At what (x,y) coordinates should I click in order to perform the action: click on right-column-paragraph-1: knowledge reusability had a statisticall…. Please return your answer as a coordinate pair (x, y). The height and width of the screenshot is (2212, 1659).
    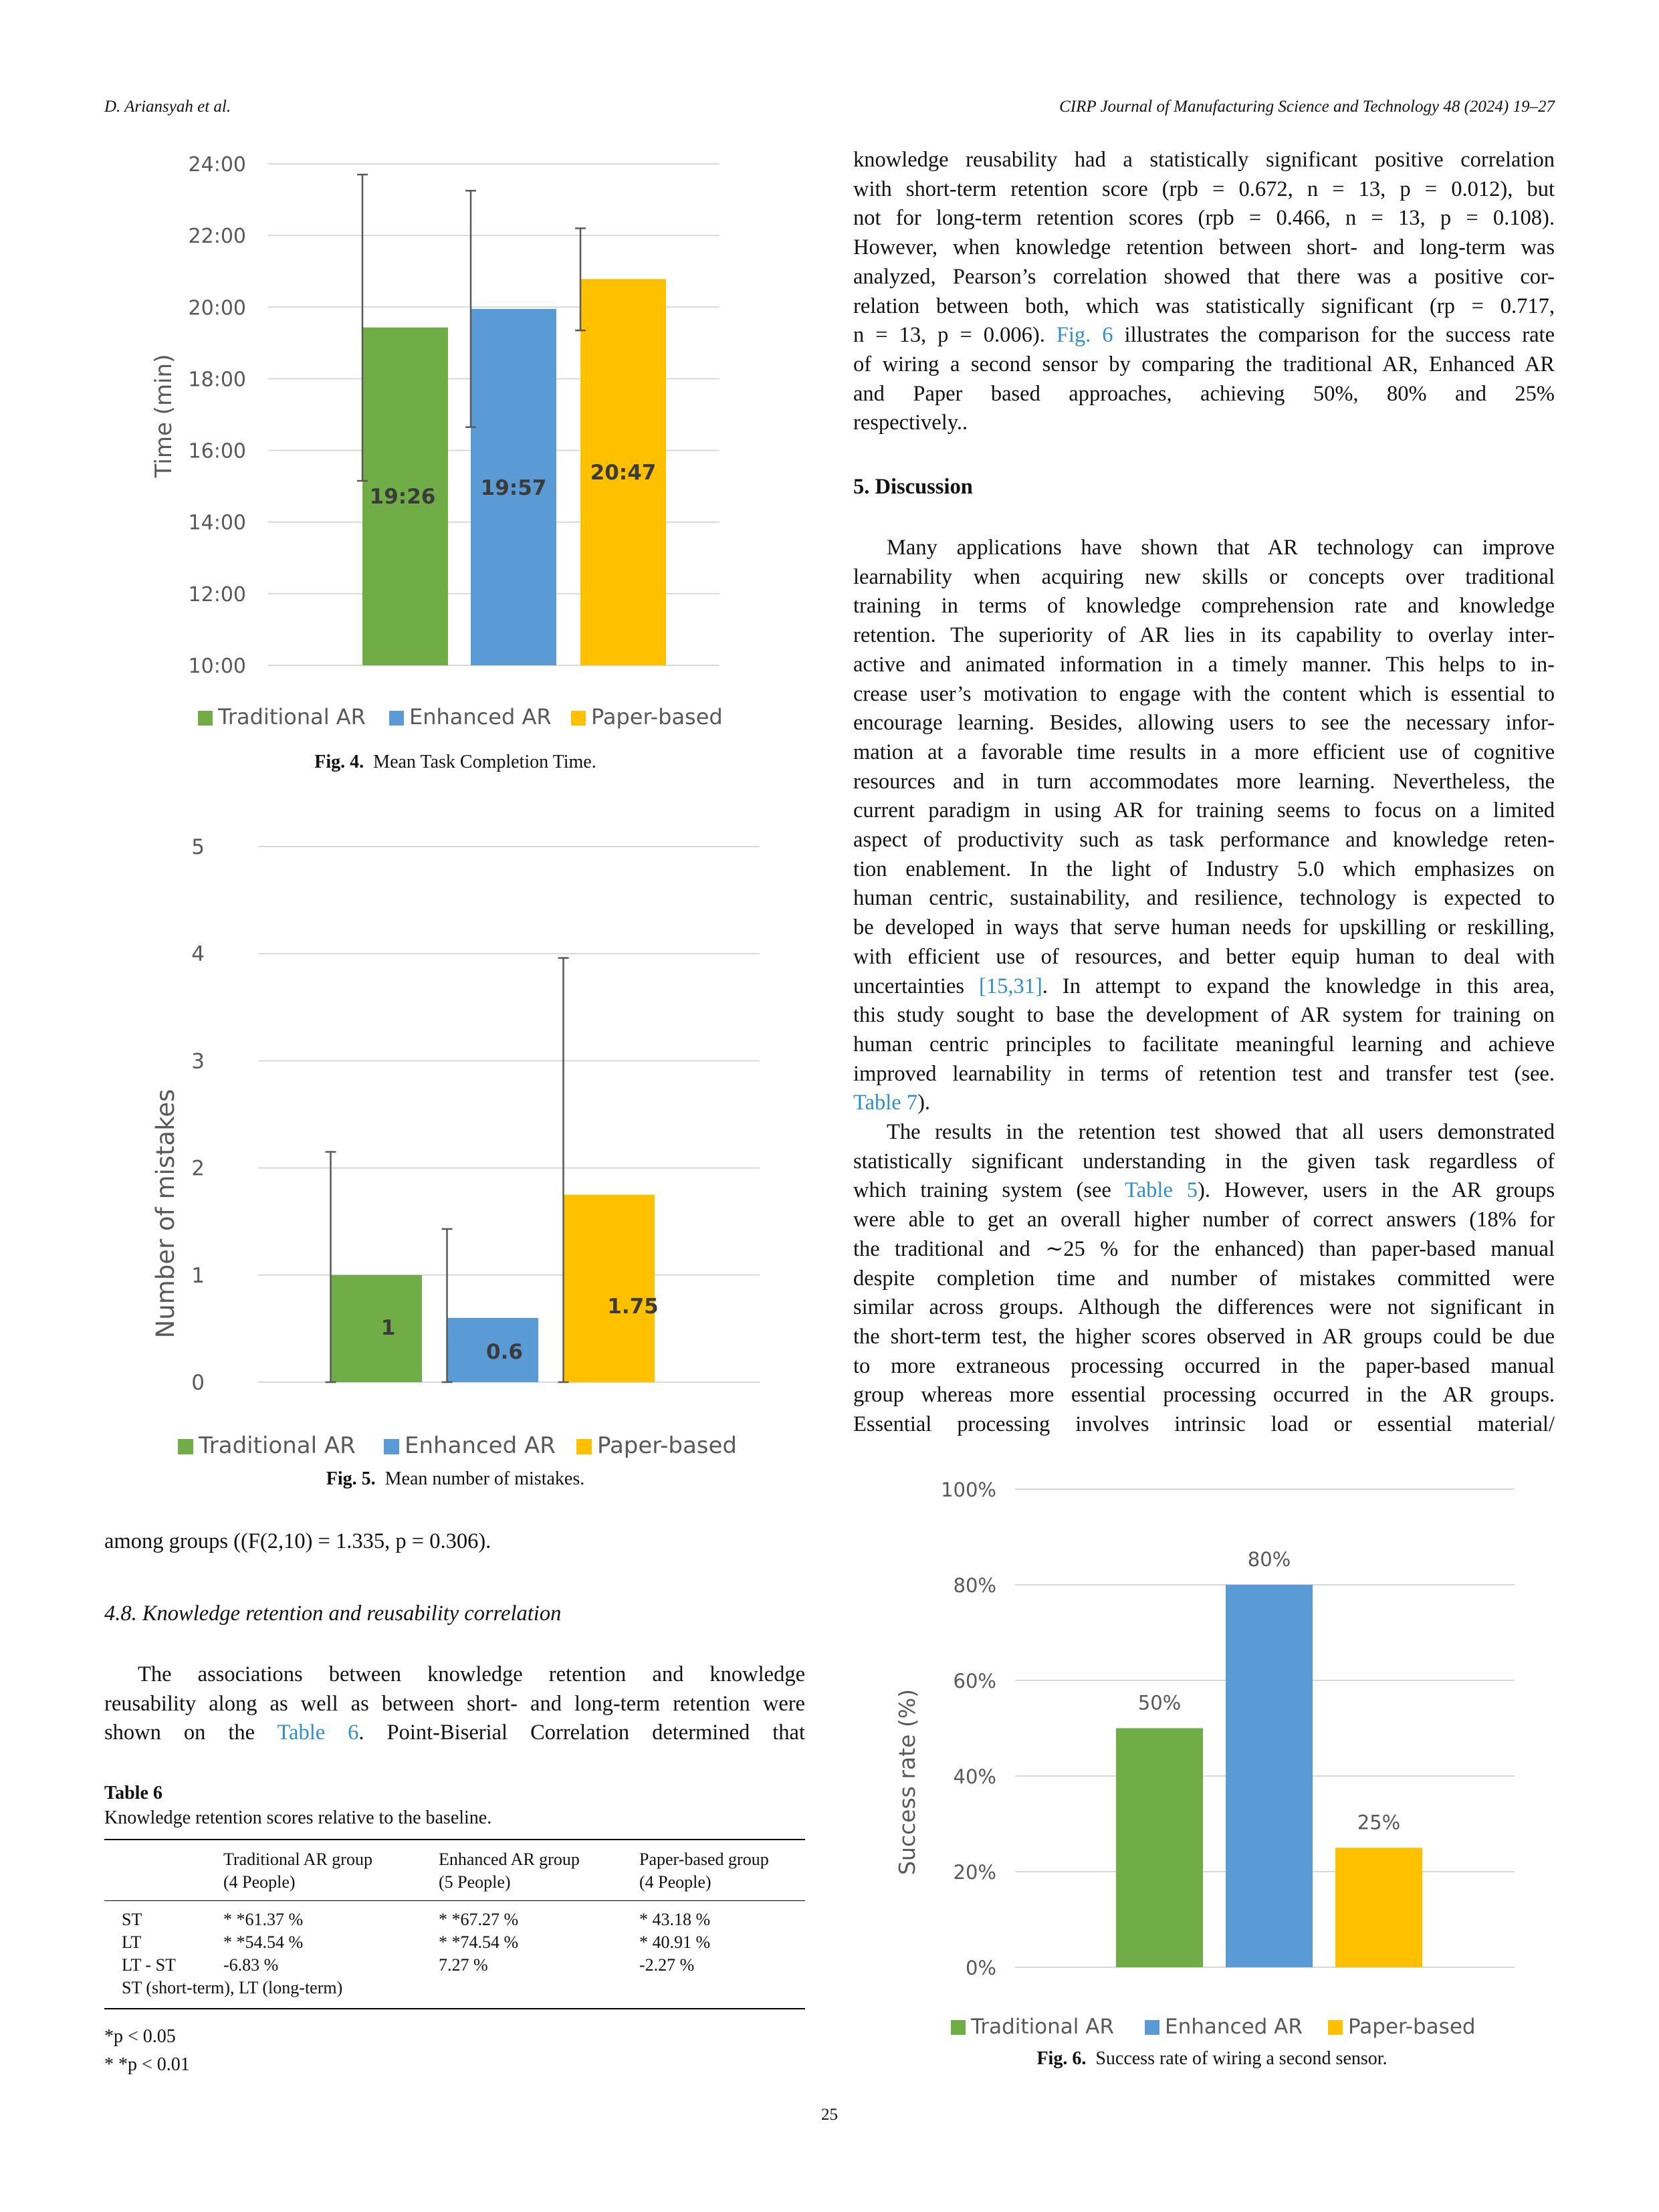
    Looking at the image, I should click on (1204, 292).